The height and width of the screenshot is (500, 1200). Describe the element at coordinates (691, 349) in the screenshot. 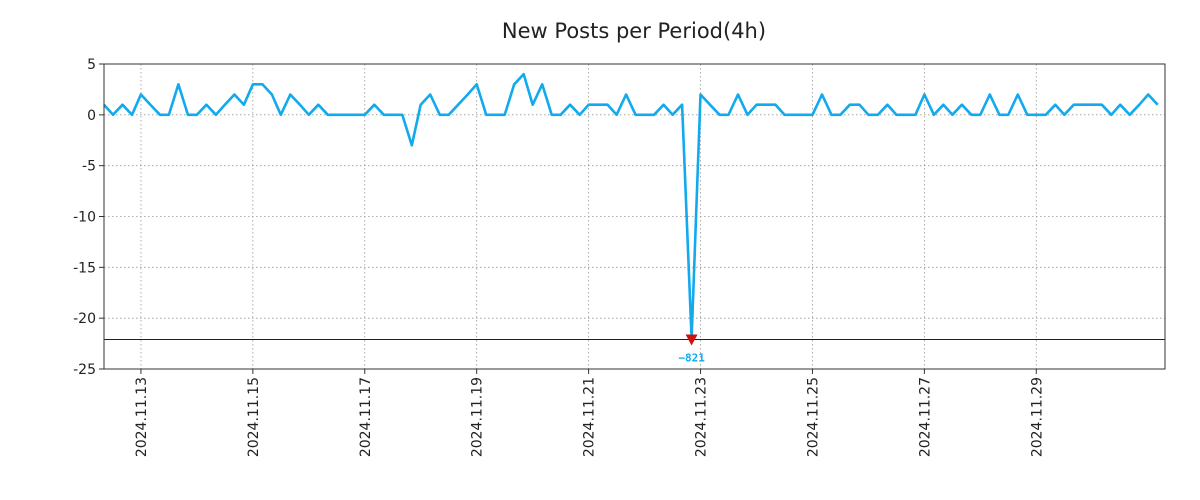

I see `minimum-annotation: −821` at that location.